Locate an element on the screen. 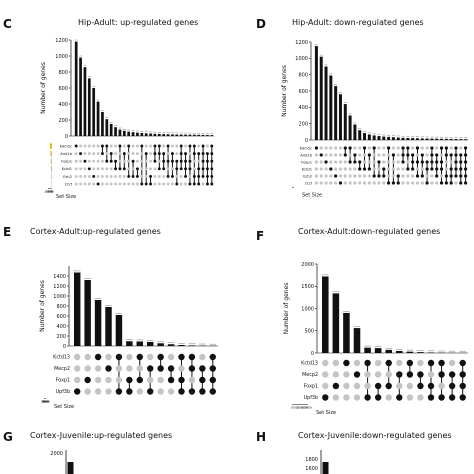 This screenshot has height=474, width=474. set-size-tick-label: 1000 is located at coordinates (45, 401).